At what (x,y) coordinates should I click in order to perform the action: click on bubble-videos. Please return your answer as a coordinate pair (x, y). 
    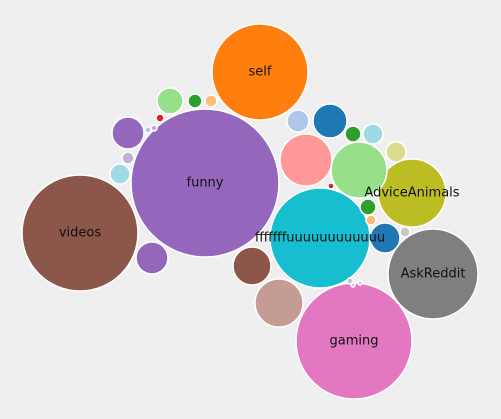
    Looking at the image, I should click on (80, 233).